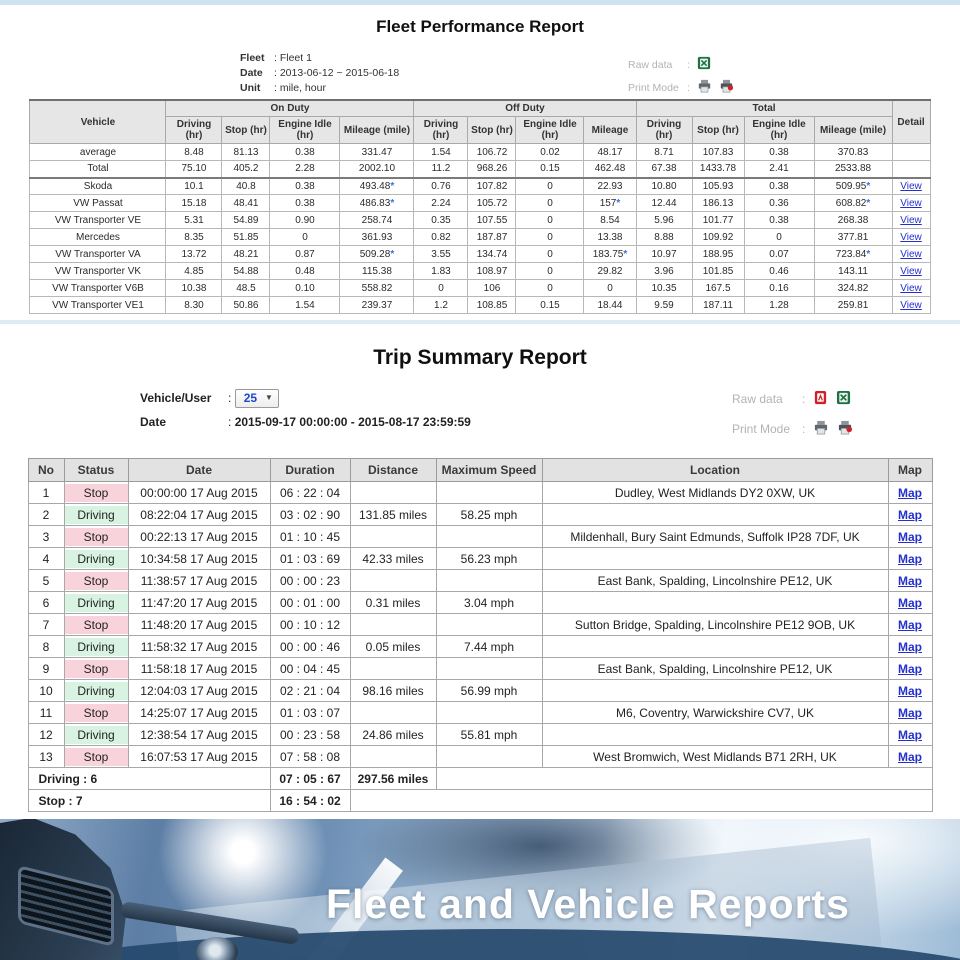  I want to click on value-cell: 187.11, so click(718, 305).